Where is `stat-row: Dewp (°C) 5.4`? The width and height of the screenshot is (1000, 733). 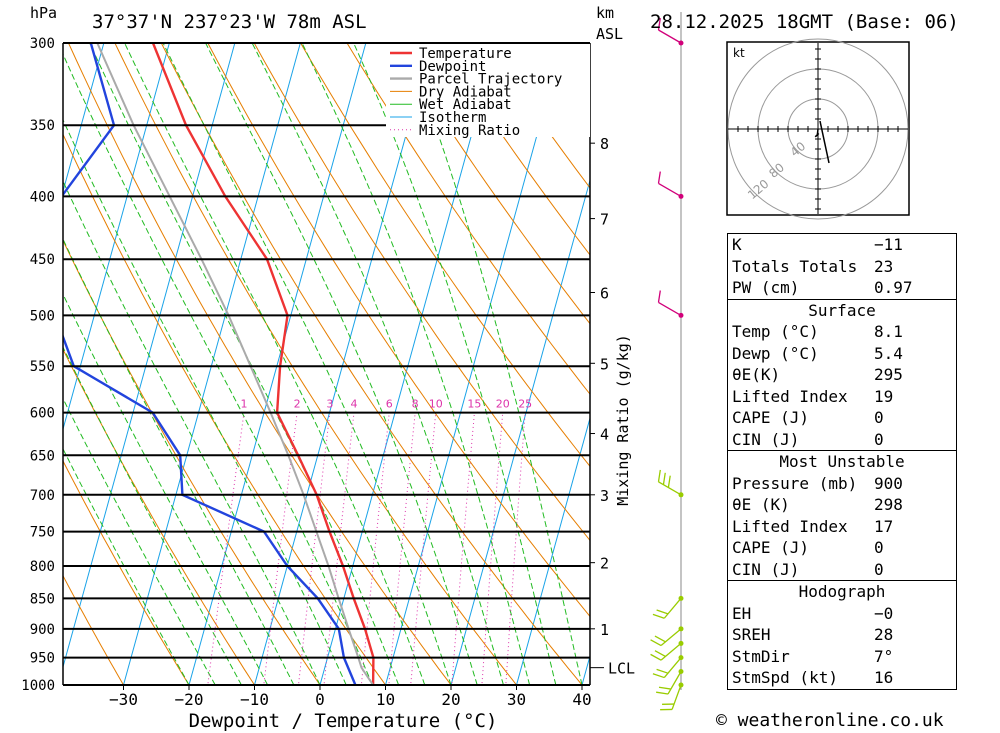 stat-row: Dewp (°C) 5.4 is located at coordinates (842, 354).